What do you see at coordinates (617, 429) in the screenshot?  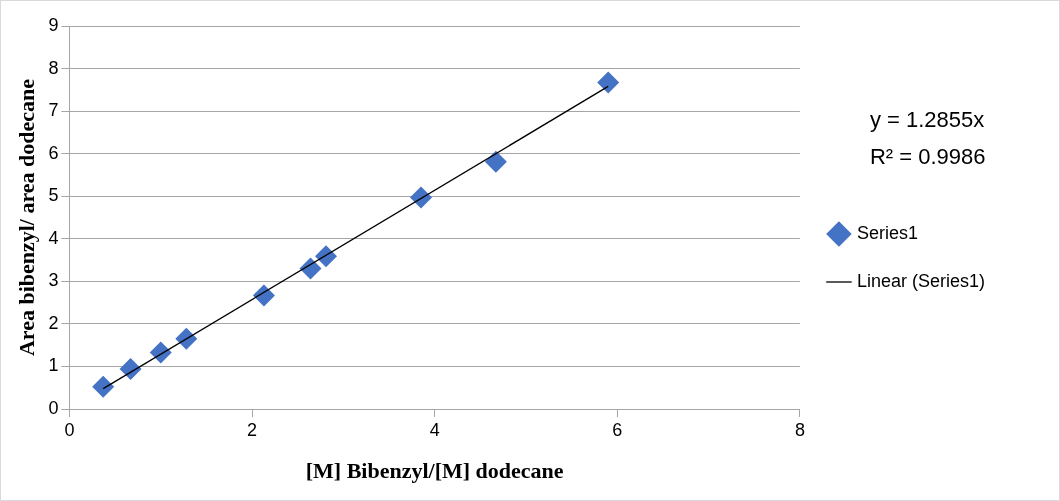 I see `x-tick-label: 6` at bounding box center [617, 429].